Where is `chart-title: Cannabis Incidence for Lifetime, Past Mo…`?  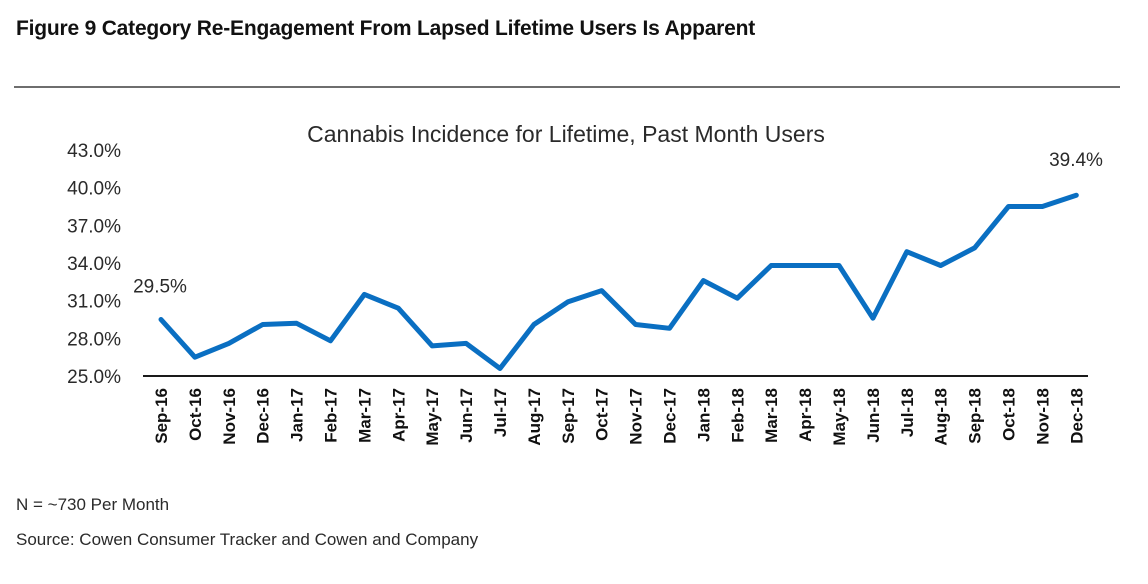
chart-title: Cannabis Incidence for Lifetime, Past Mo… is located at coordinates (566, 134).